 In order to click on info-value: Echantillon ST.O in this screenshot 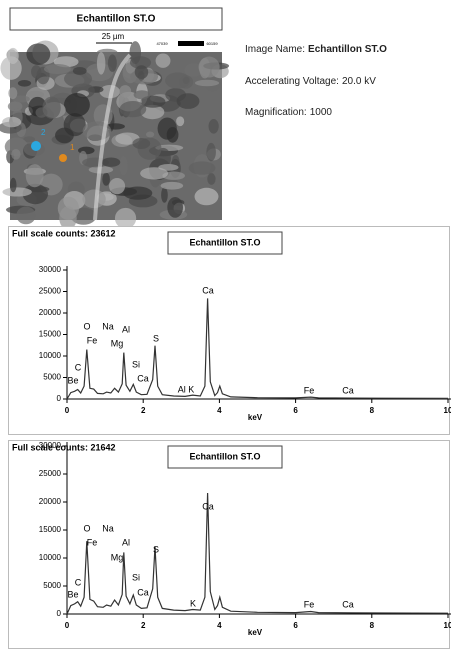, I will do `click(347, 49)`.